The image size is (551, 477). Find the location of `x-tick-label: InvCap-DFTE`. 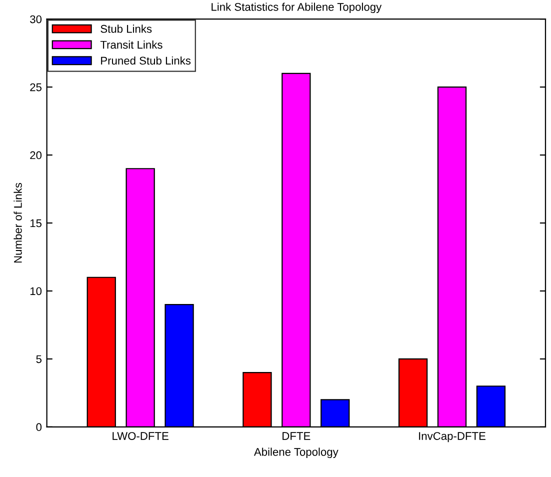

x-tick-label: InvCap-DFTE is located at coordinates (452, 437).